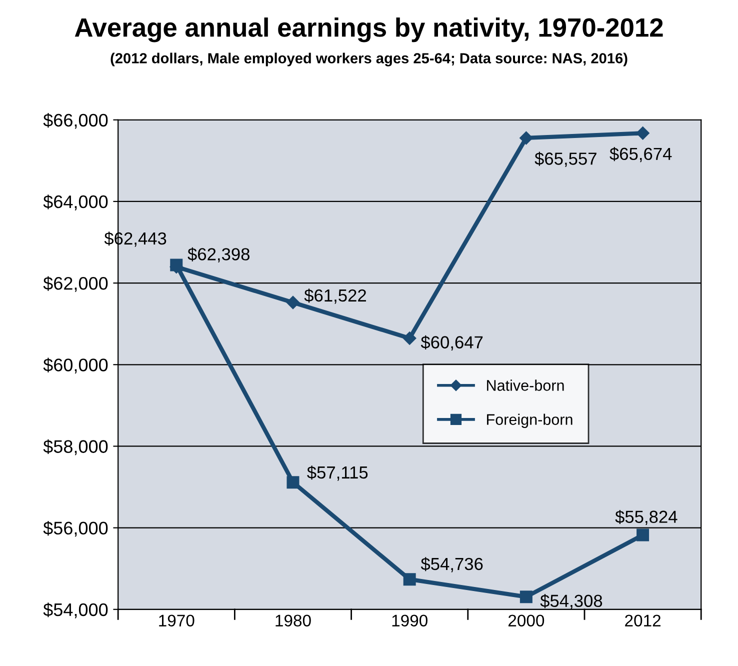 This screenshot has height=666, width=738. What do you see at coordinates (571, 602) in the screenshot?
I see `data-label: $54,308` at bounding box center [571, 602].